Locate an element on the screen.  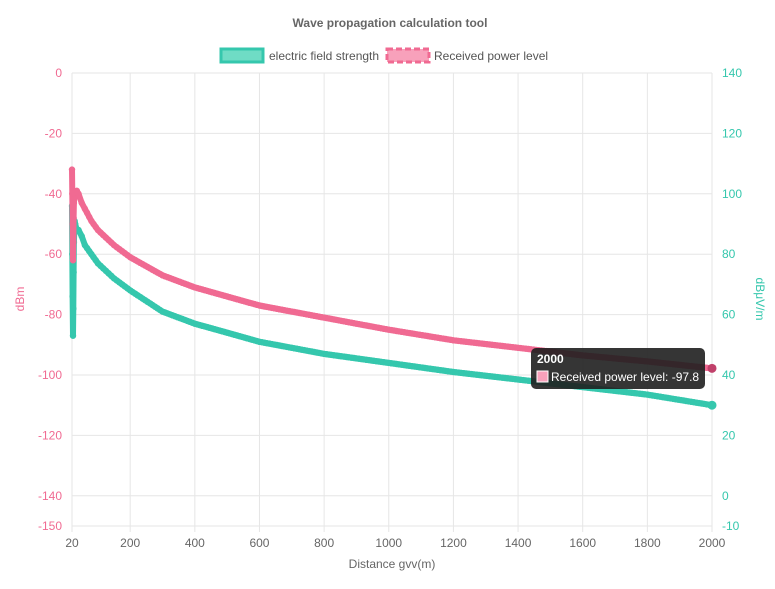
legend-swatch-received-power-level is located at coordinates (408, 55).